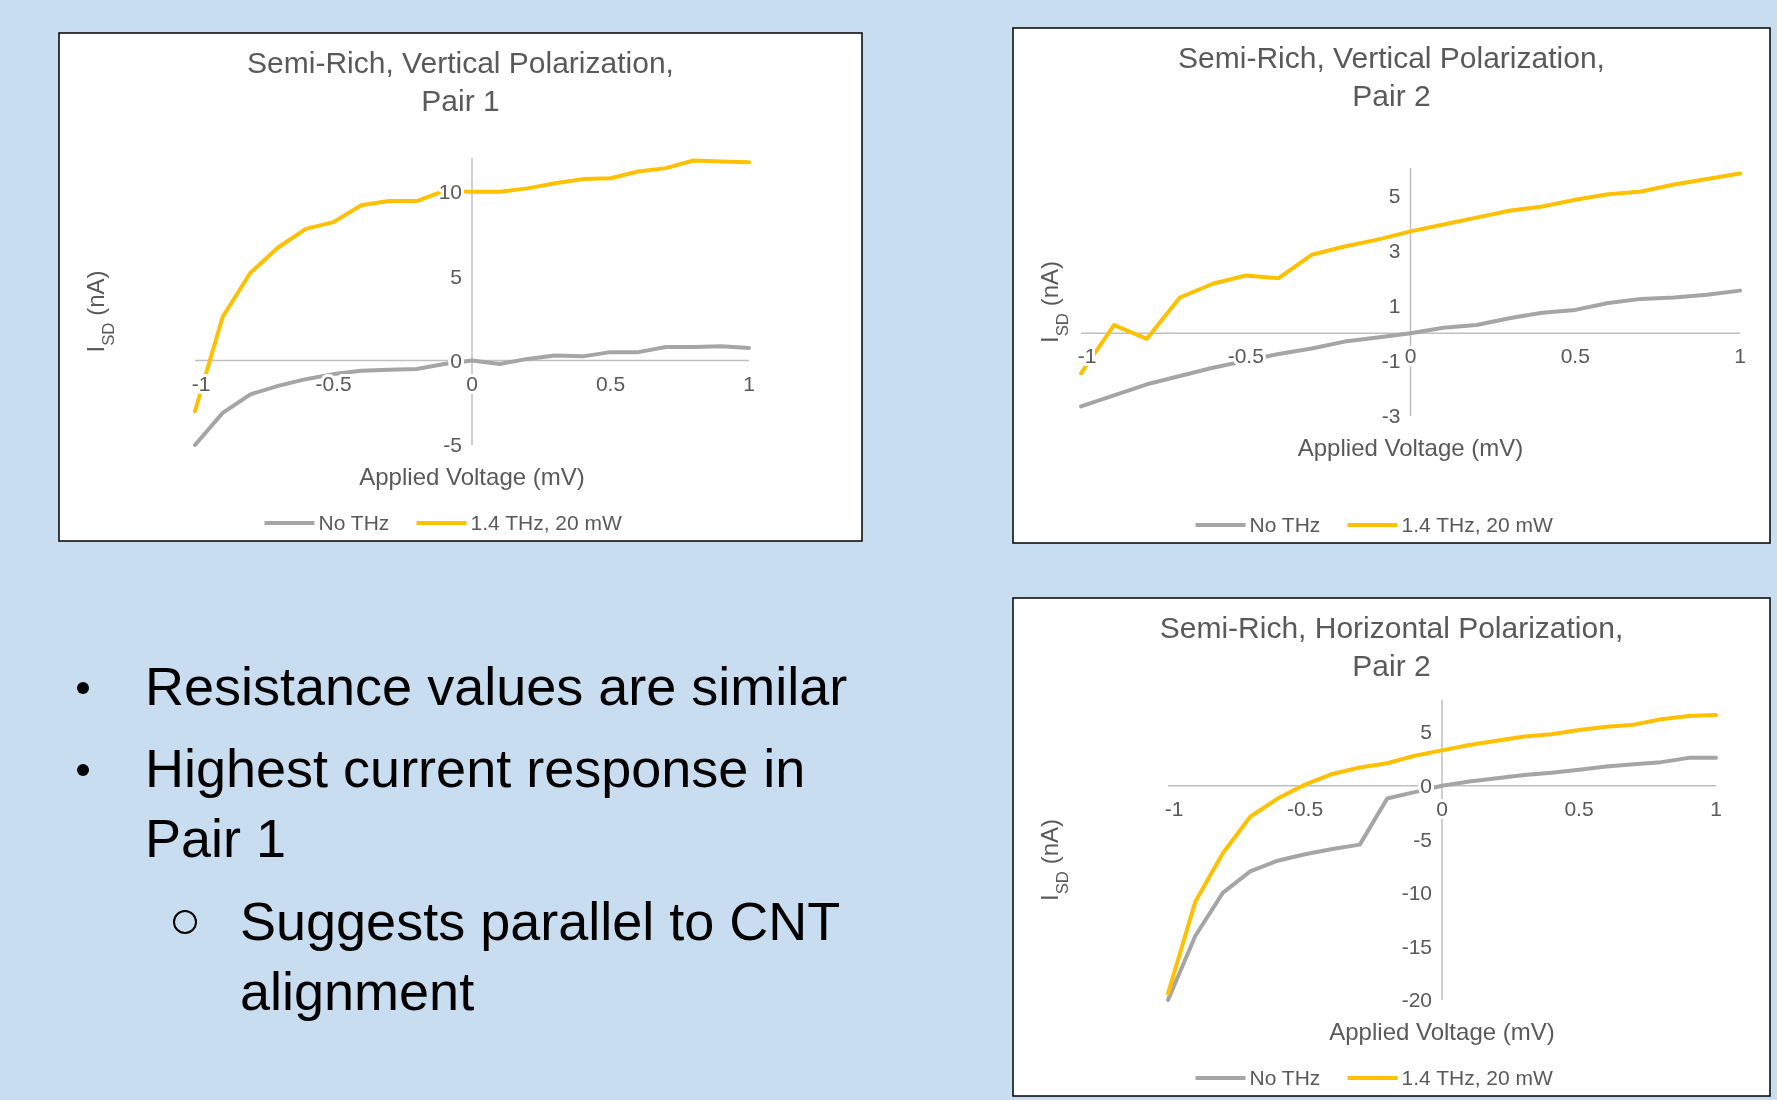  I want to click on text: Resistance values are similar, so click(496, 686).